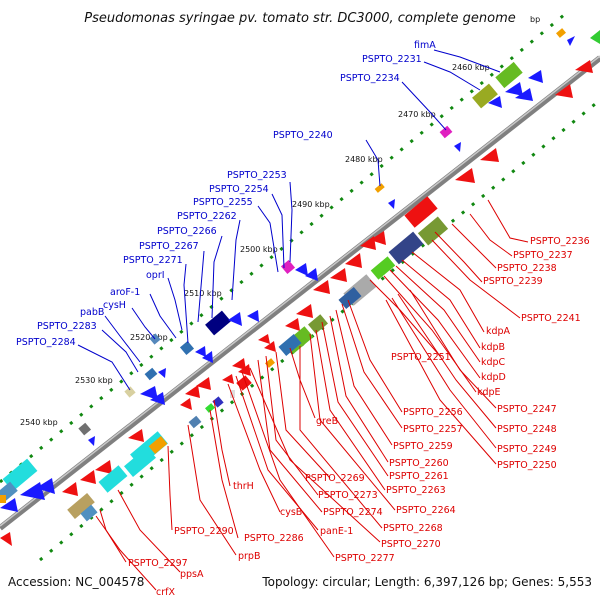  I want to click on tick-label: 2460 kbp, so click(471, 67).